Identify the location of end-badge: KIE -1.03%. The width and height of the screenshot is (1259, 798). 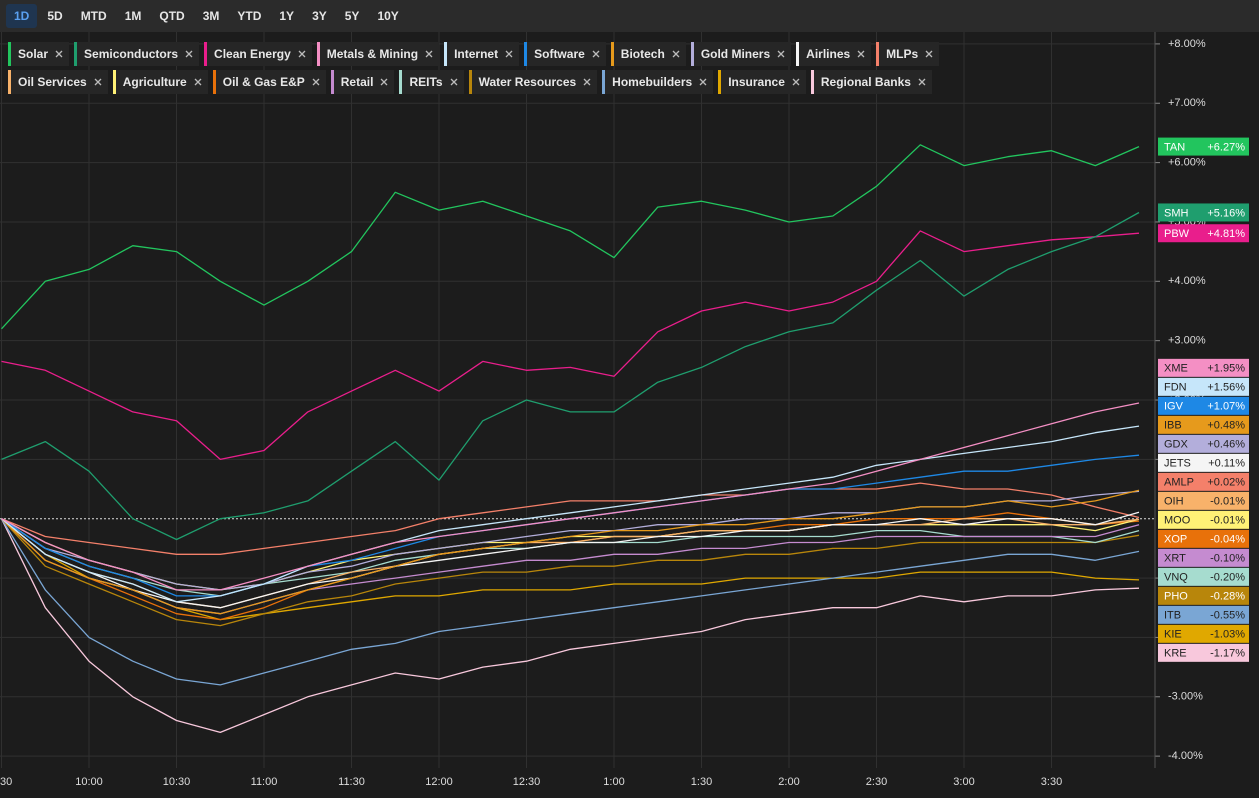
(1203, 633).